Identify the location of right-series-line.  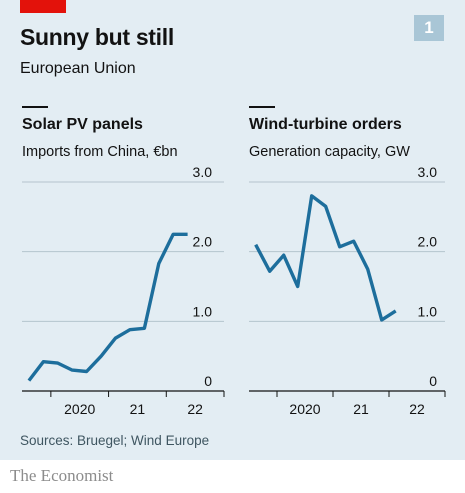
(325, 258).